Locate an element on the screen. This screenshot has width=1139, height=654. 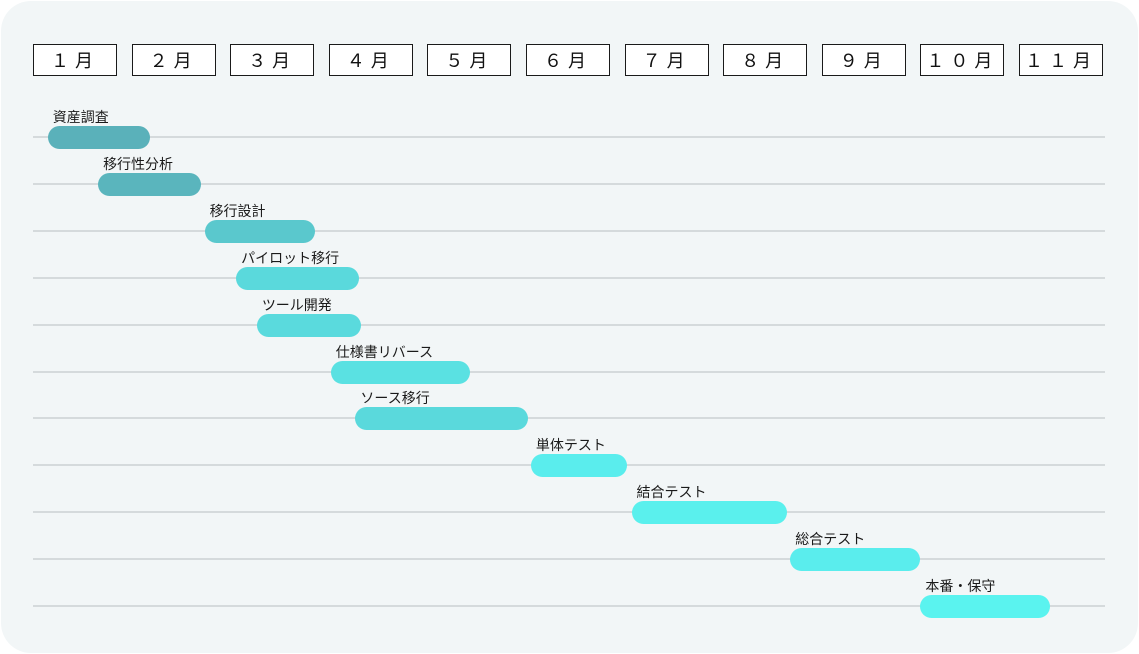
month-label: ５月 is located at coordinates (469, 60).